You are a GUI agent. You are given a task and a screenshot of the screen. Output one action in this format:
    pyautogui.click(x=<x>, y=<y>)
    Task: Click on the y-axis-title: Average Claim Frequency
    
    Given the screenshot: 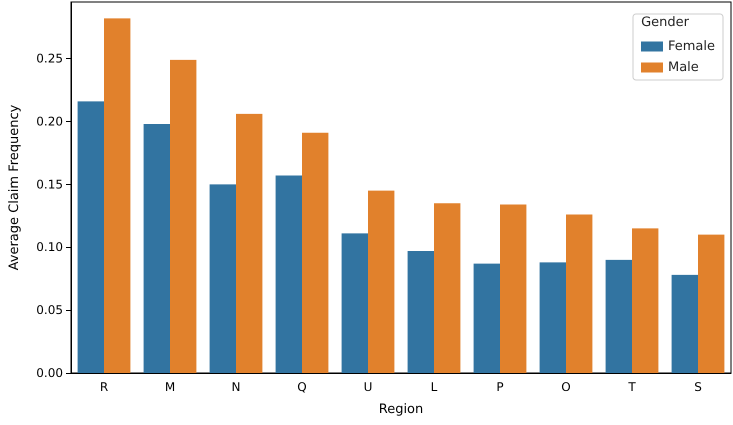 What is the action you would take?
    pyautogui.click(x=14, y=187)
    